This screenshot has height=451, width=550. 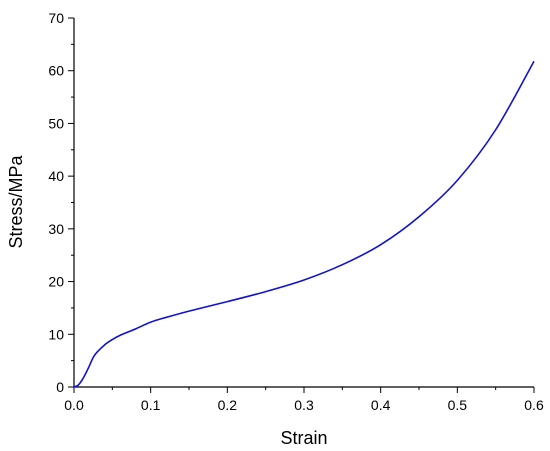 What do you see at coordinates (303, 438) in the screenshot?
I see `x-axis-title: Strain` at bounding box center [303, 438].